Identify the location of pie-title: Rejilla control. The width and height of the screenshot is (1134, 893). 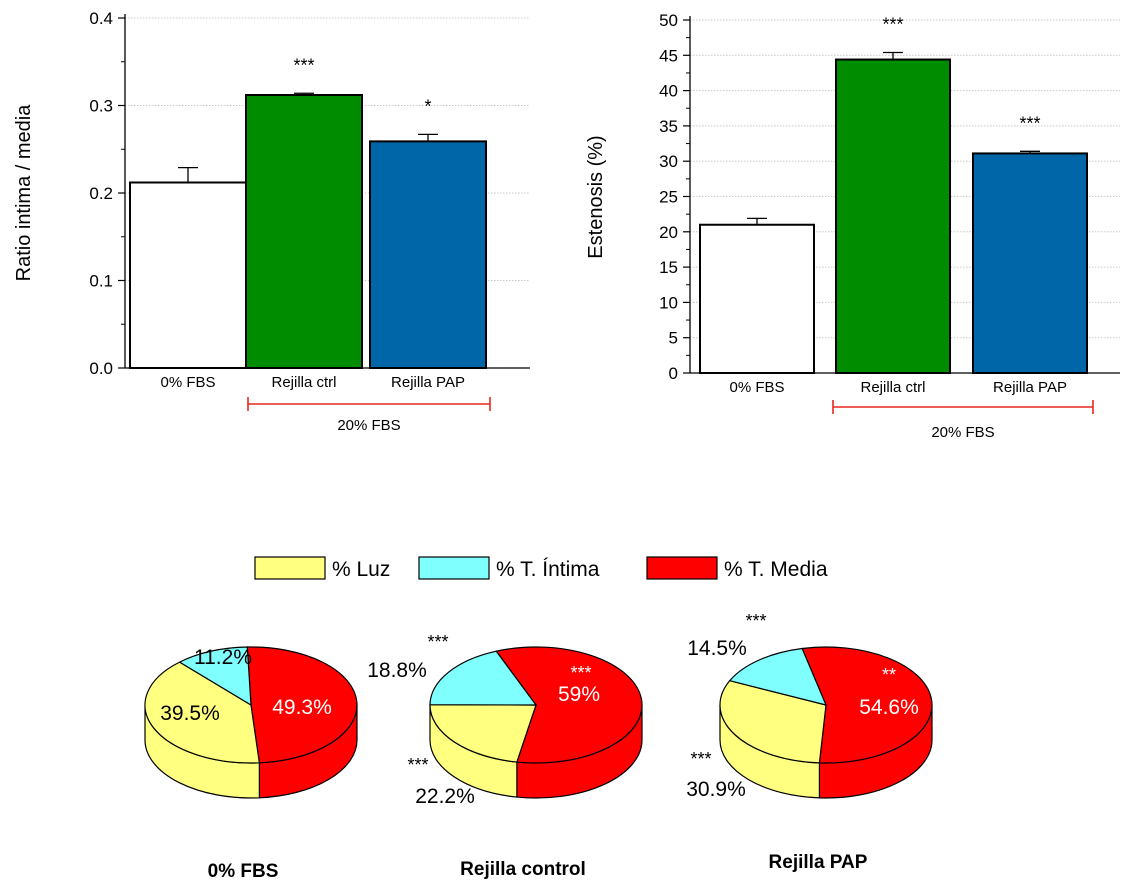
(523, 869).